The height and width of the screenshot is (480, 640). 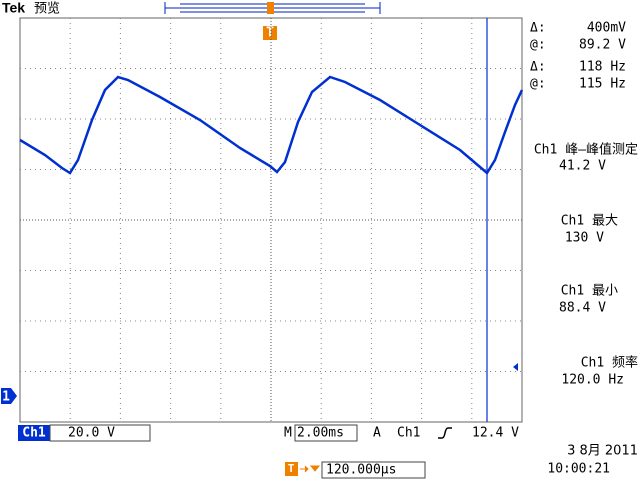 What do you see at coordinates (13, 8) in the screenshot?
I see `brand: Tek` at bounding box center [13, 8].